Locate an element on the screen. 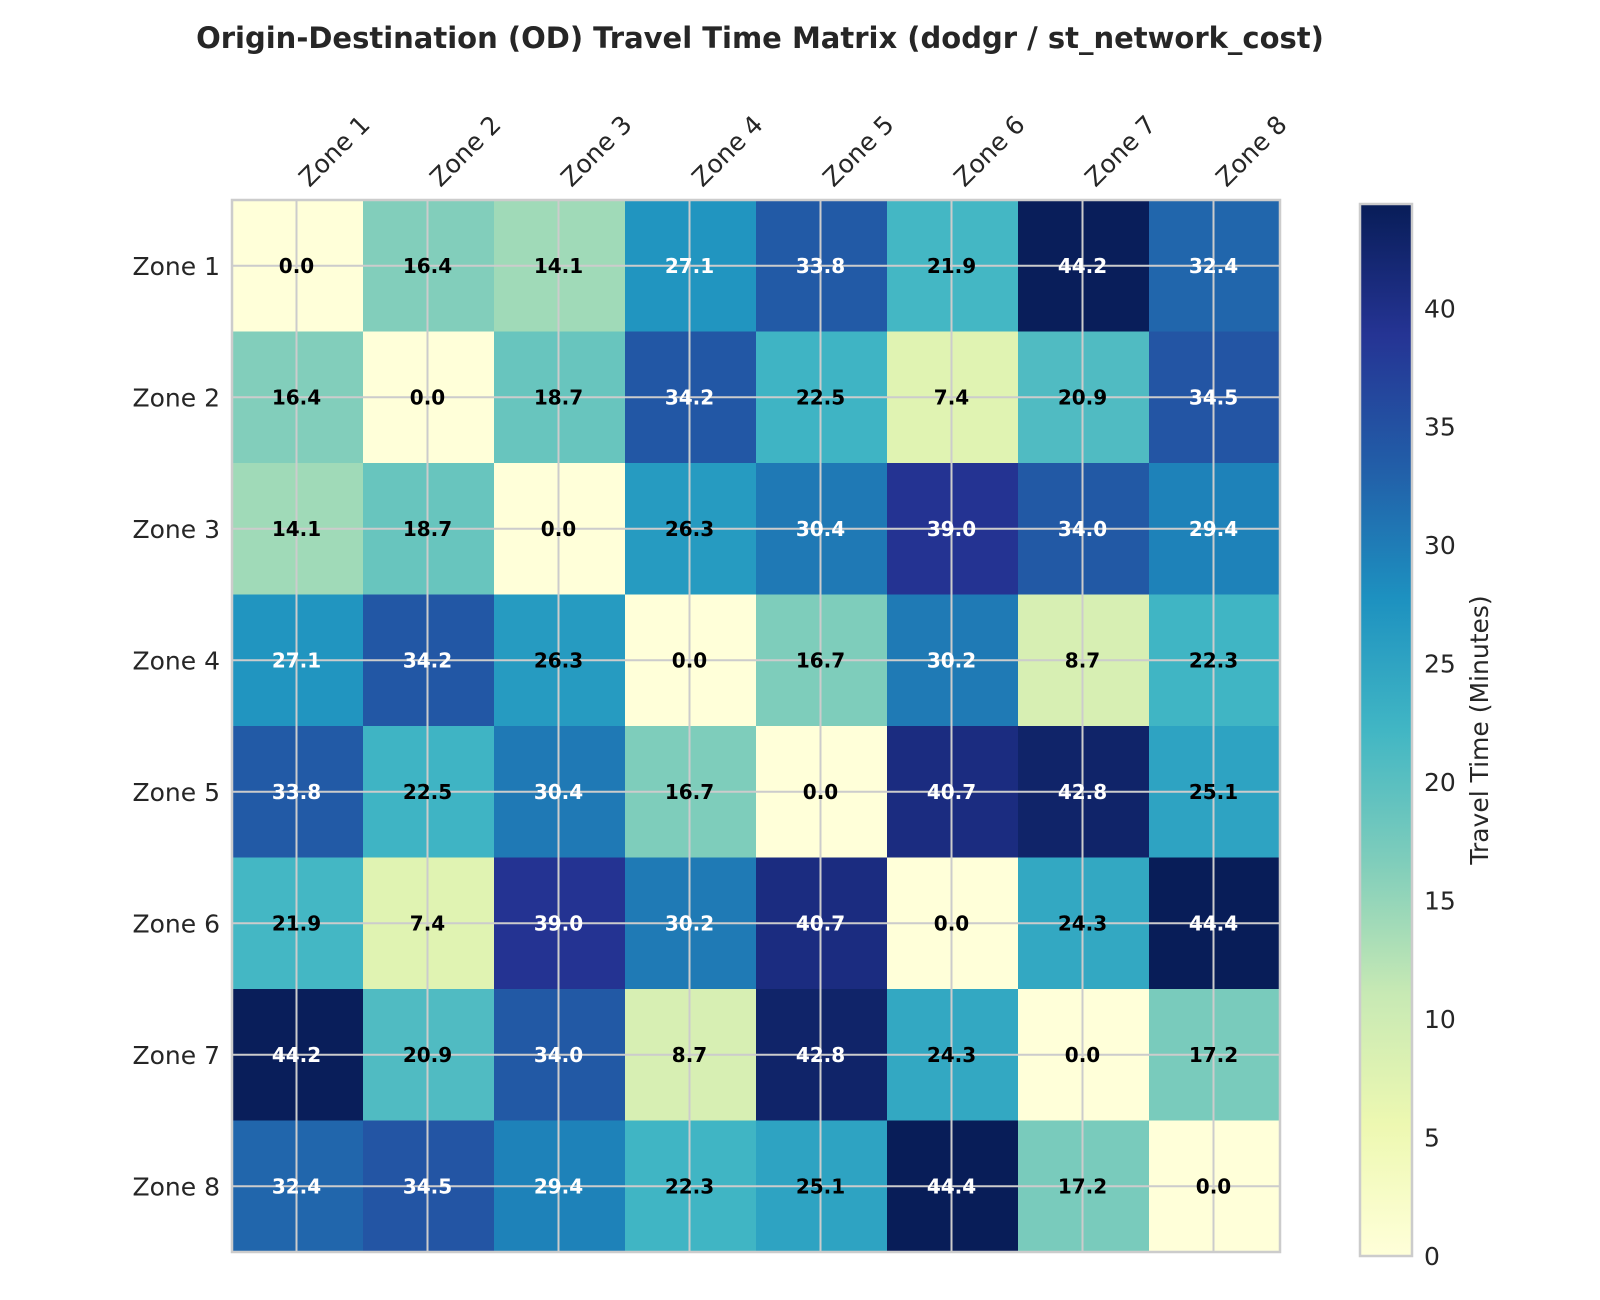 This screenshot has height=1300, width=1600. x-tick-label: Zone 6 is located at coordinates (989, 151).